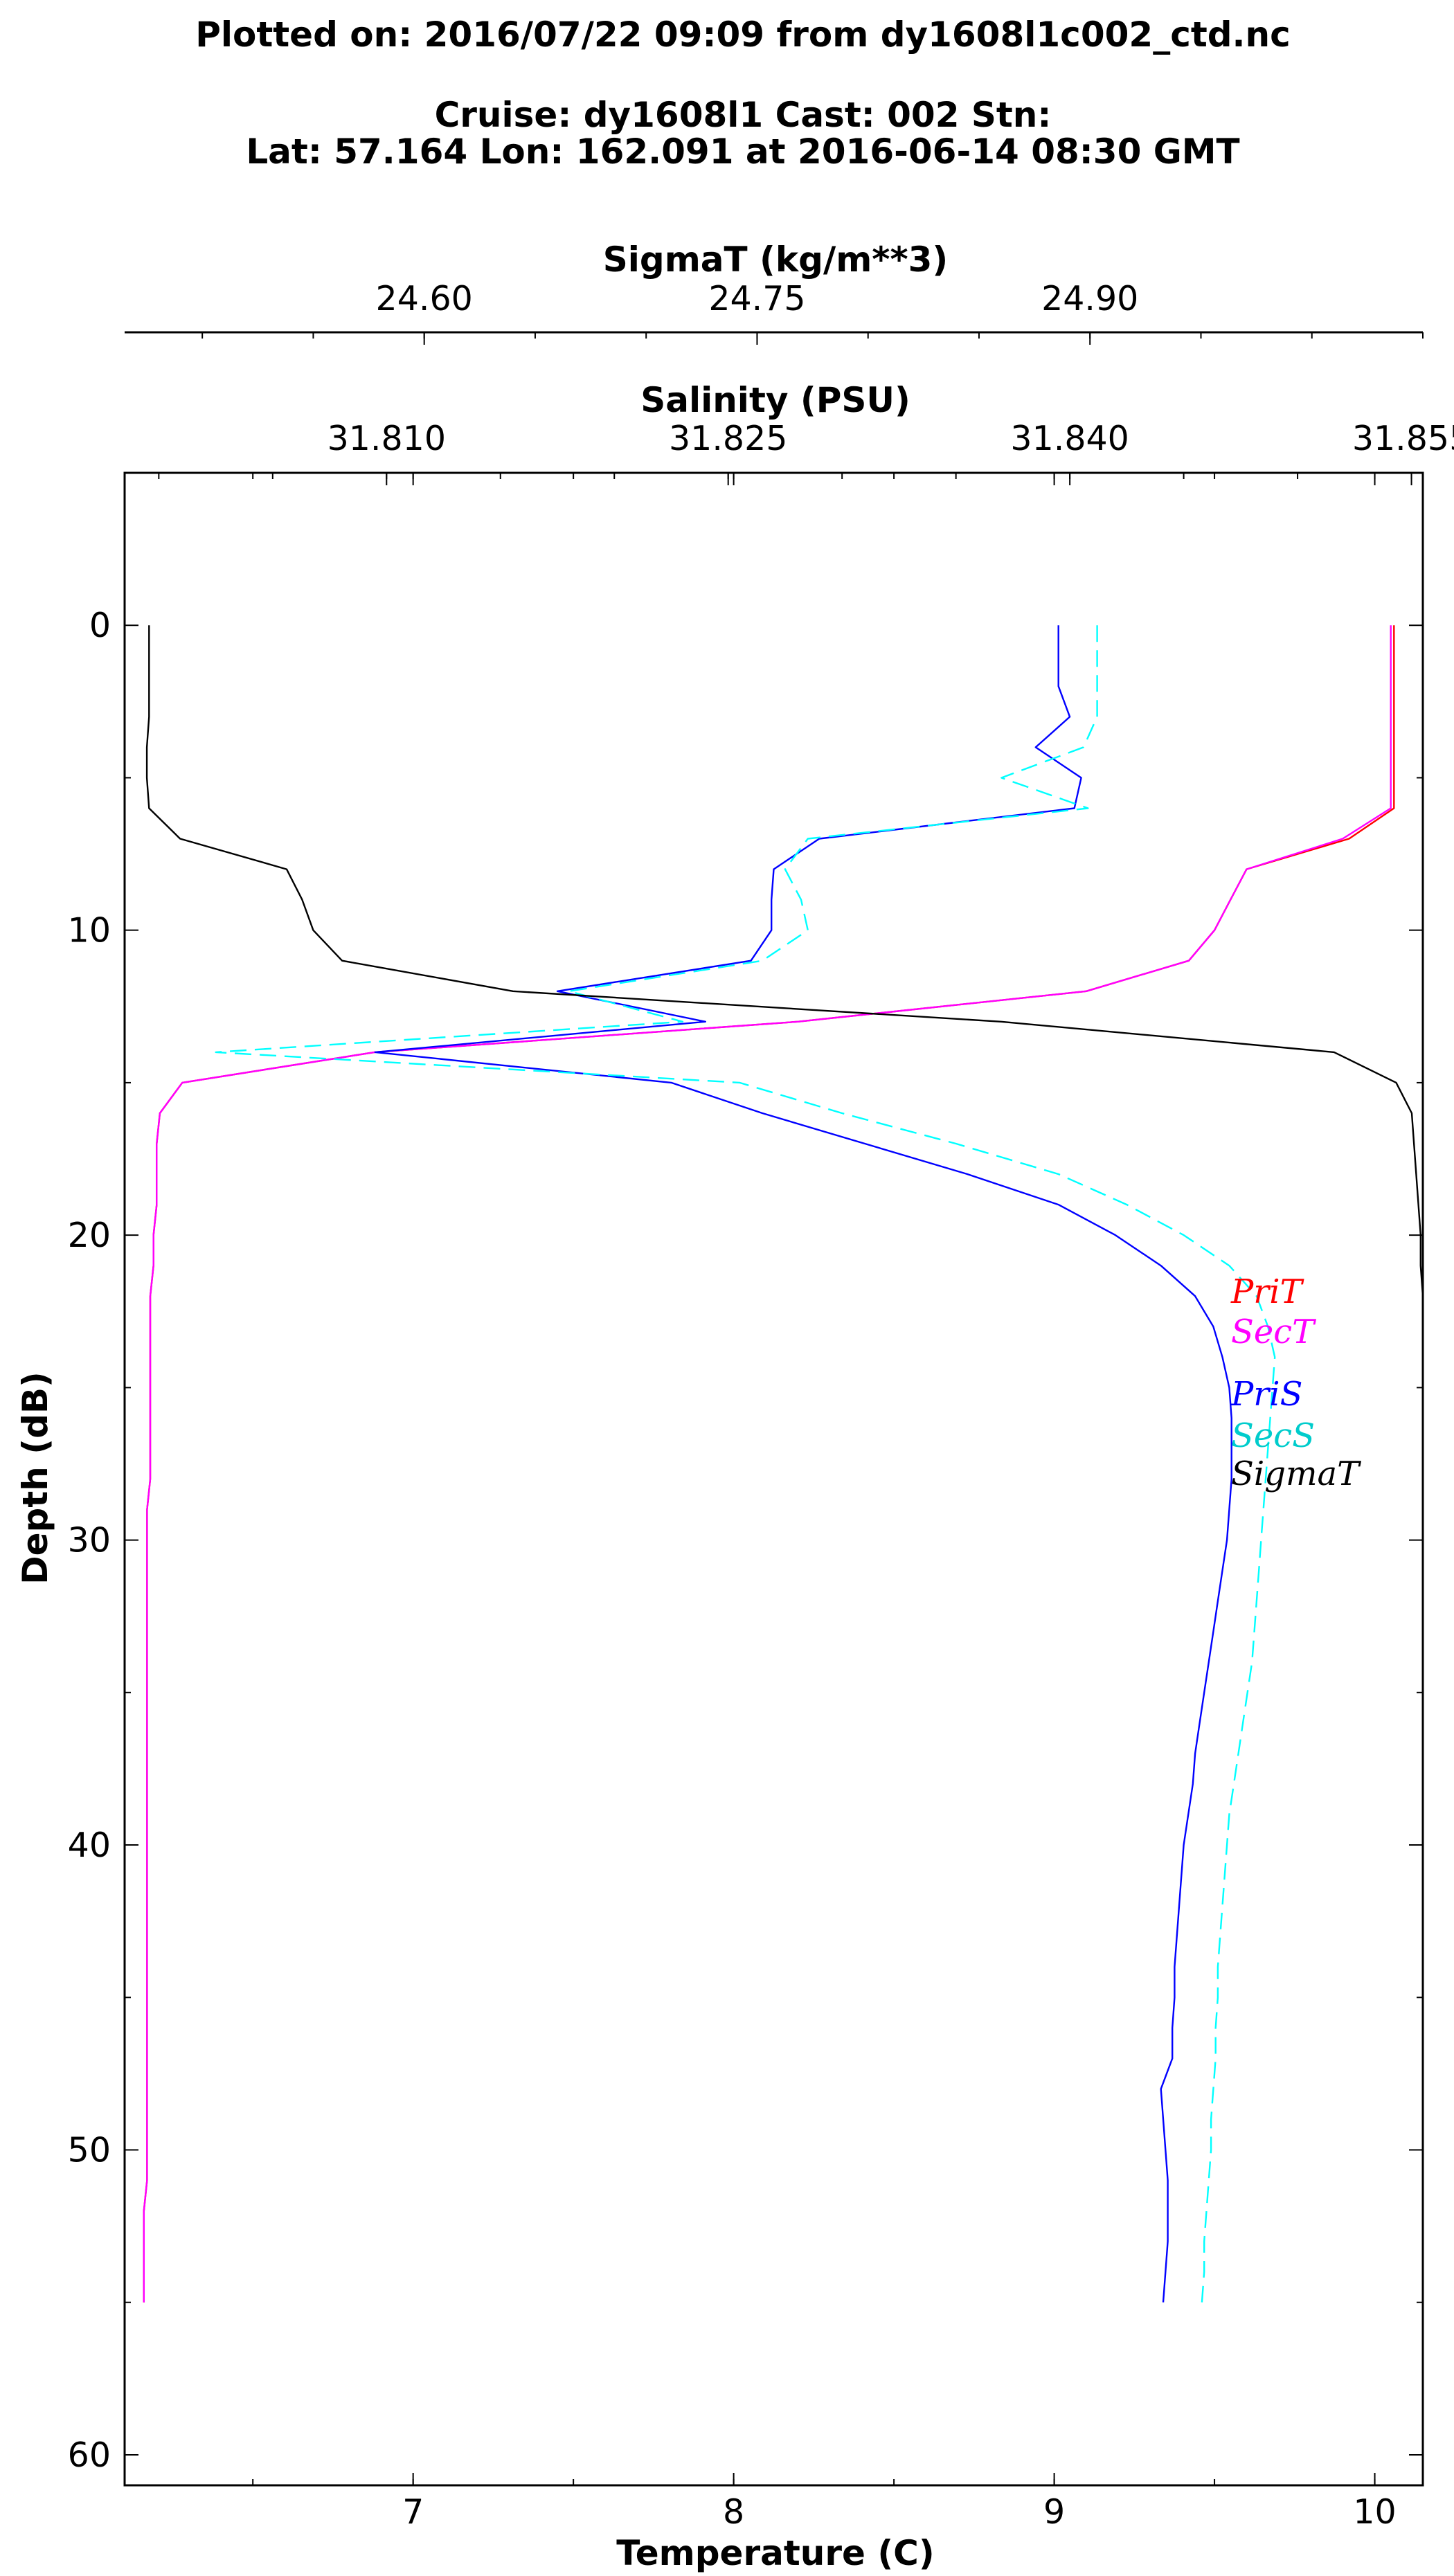  I want to click on legend-entry-sigmat: SigmaT, so click(1296, 1473).